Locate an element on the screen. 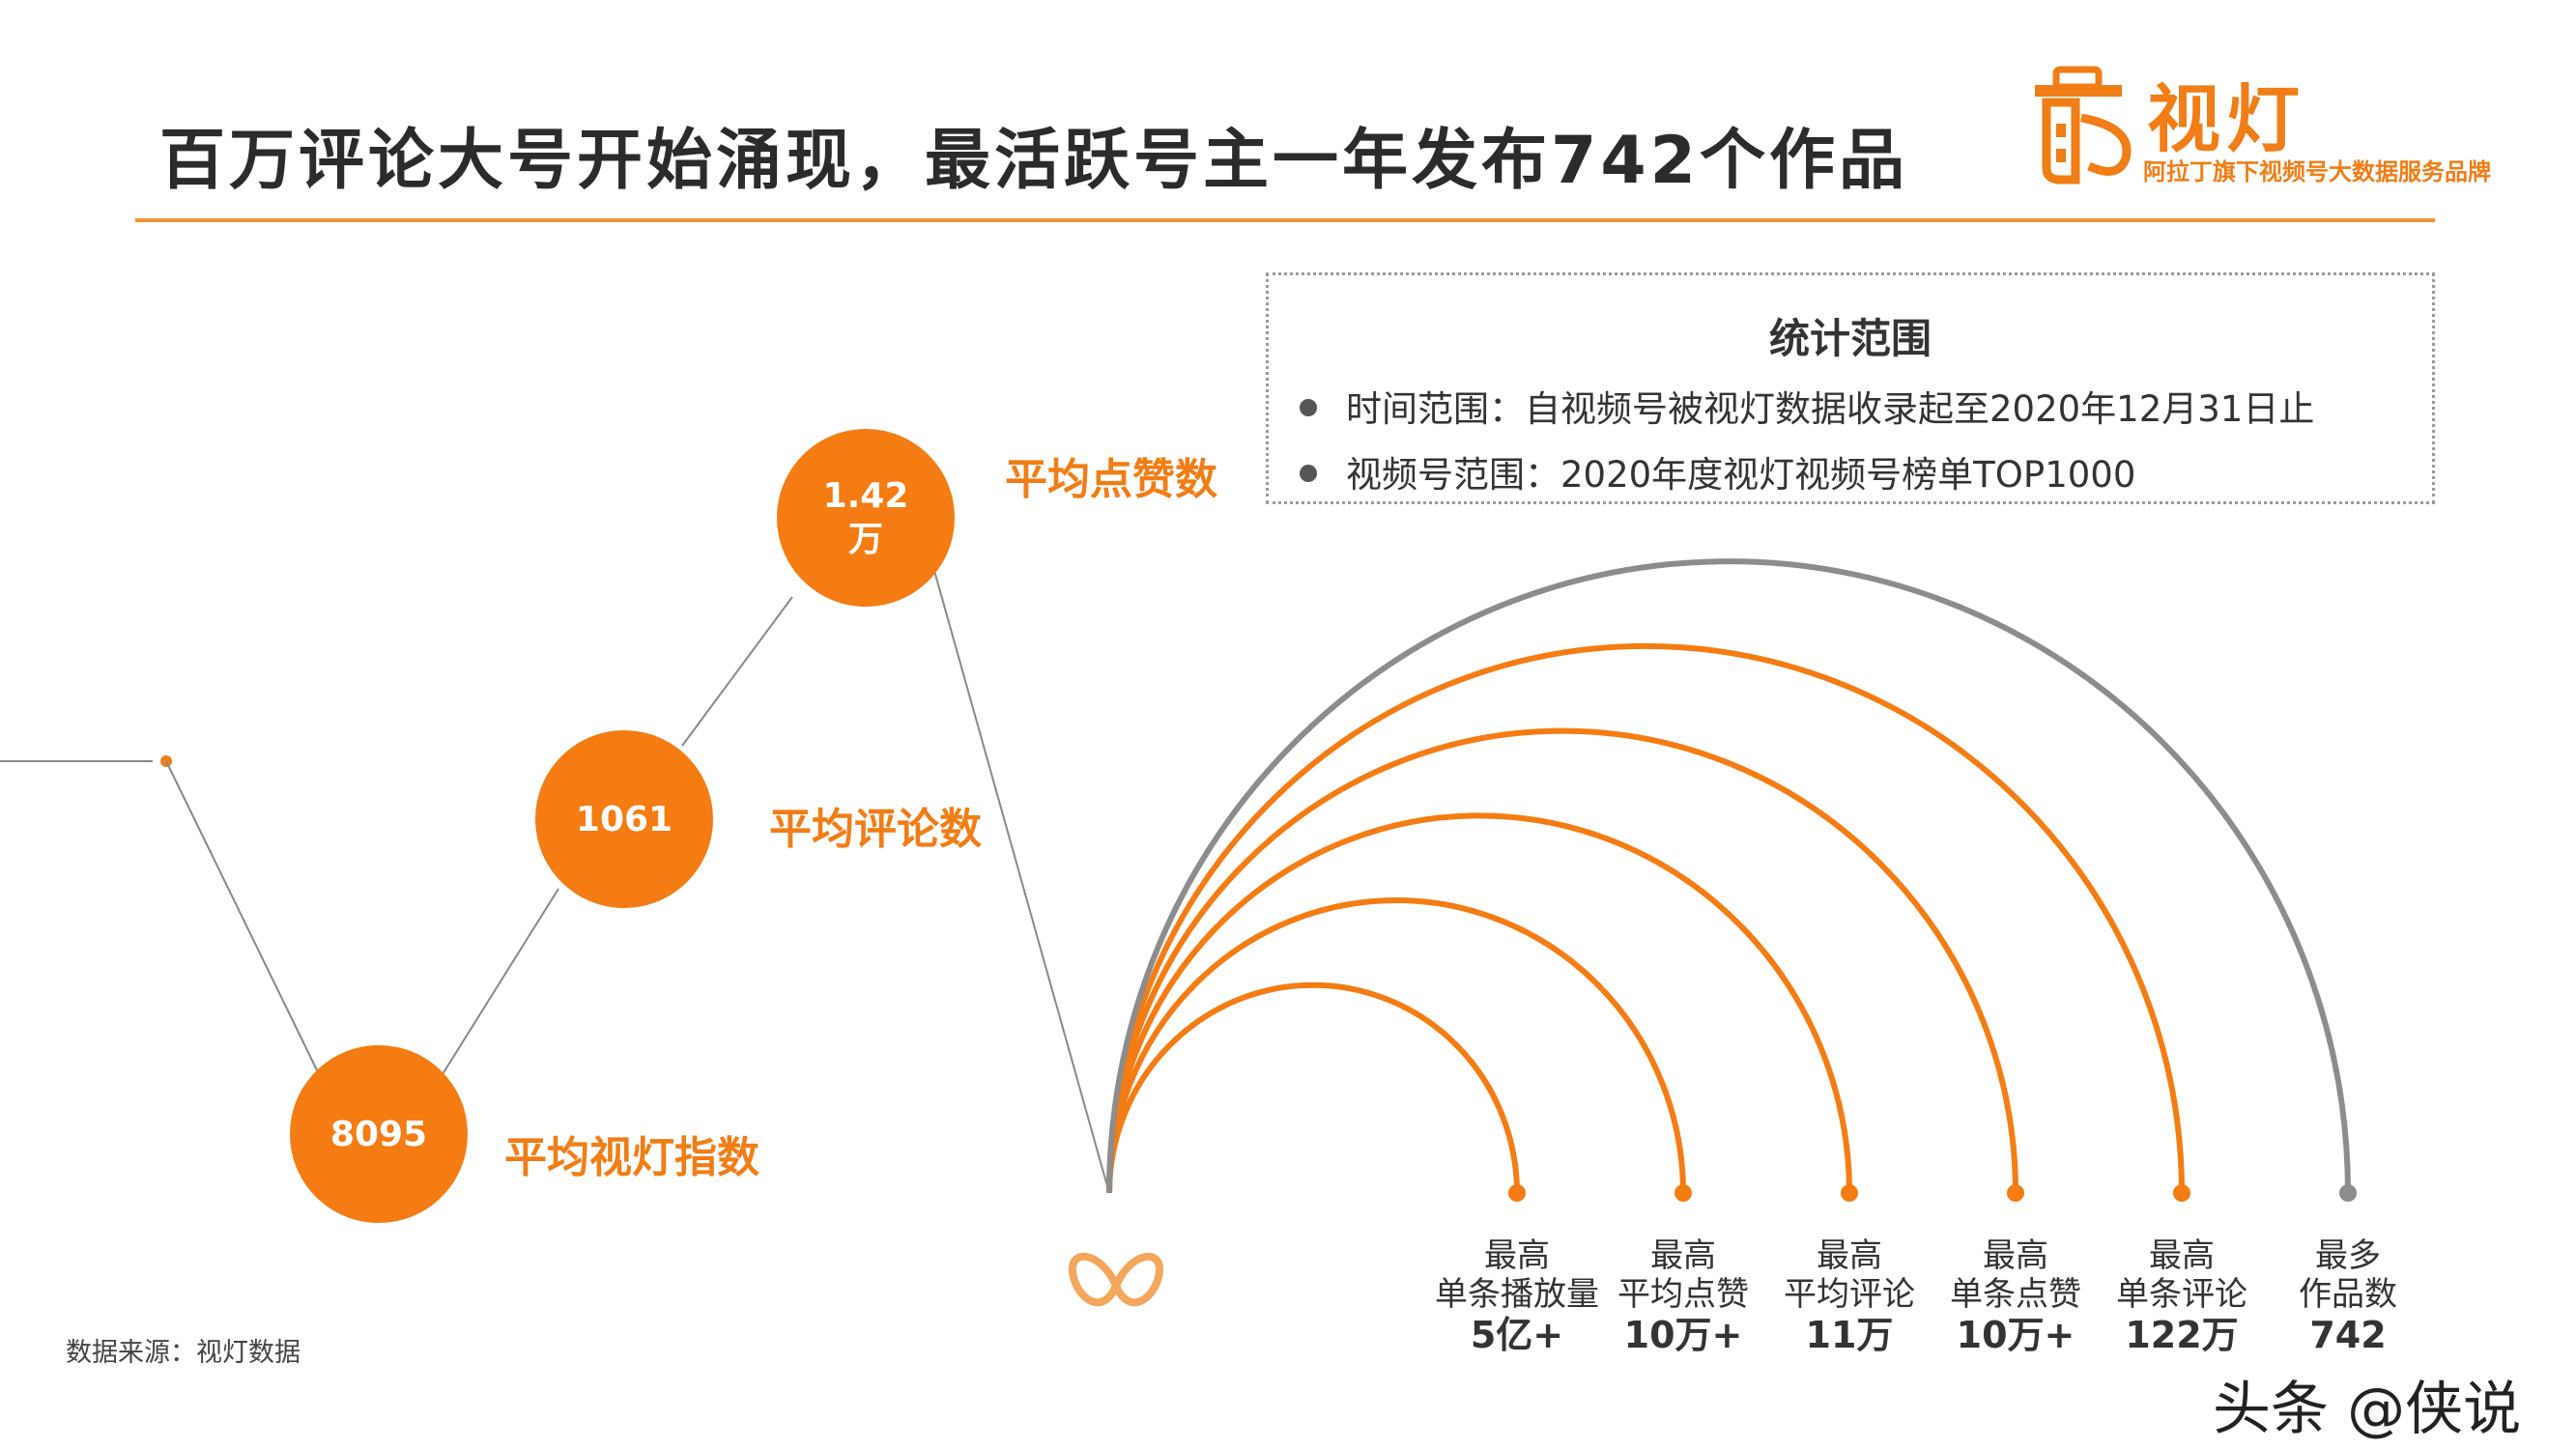  caption-line2: 作品数 is located at coordinates (2348, 1295).